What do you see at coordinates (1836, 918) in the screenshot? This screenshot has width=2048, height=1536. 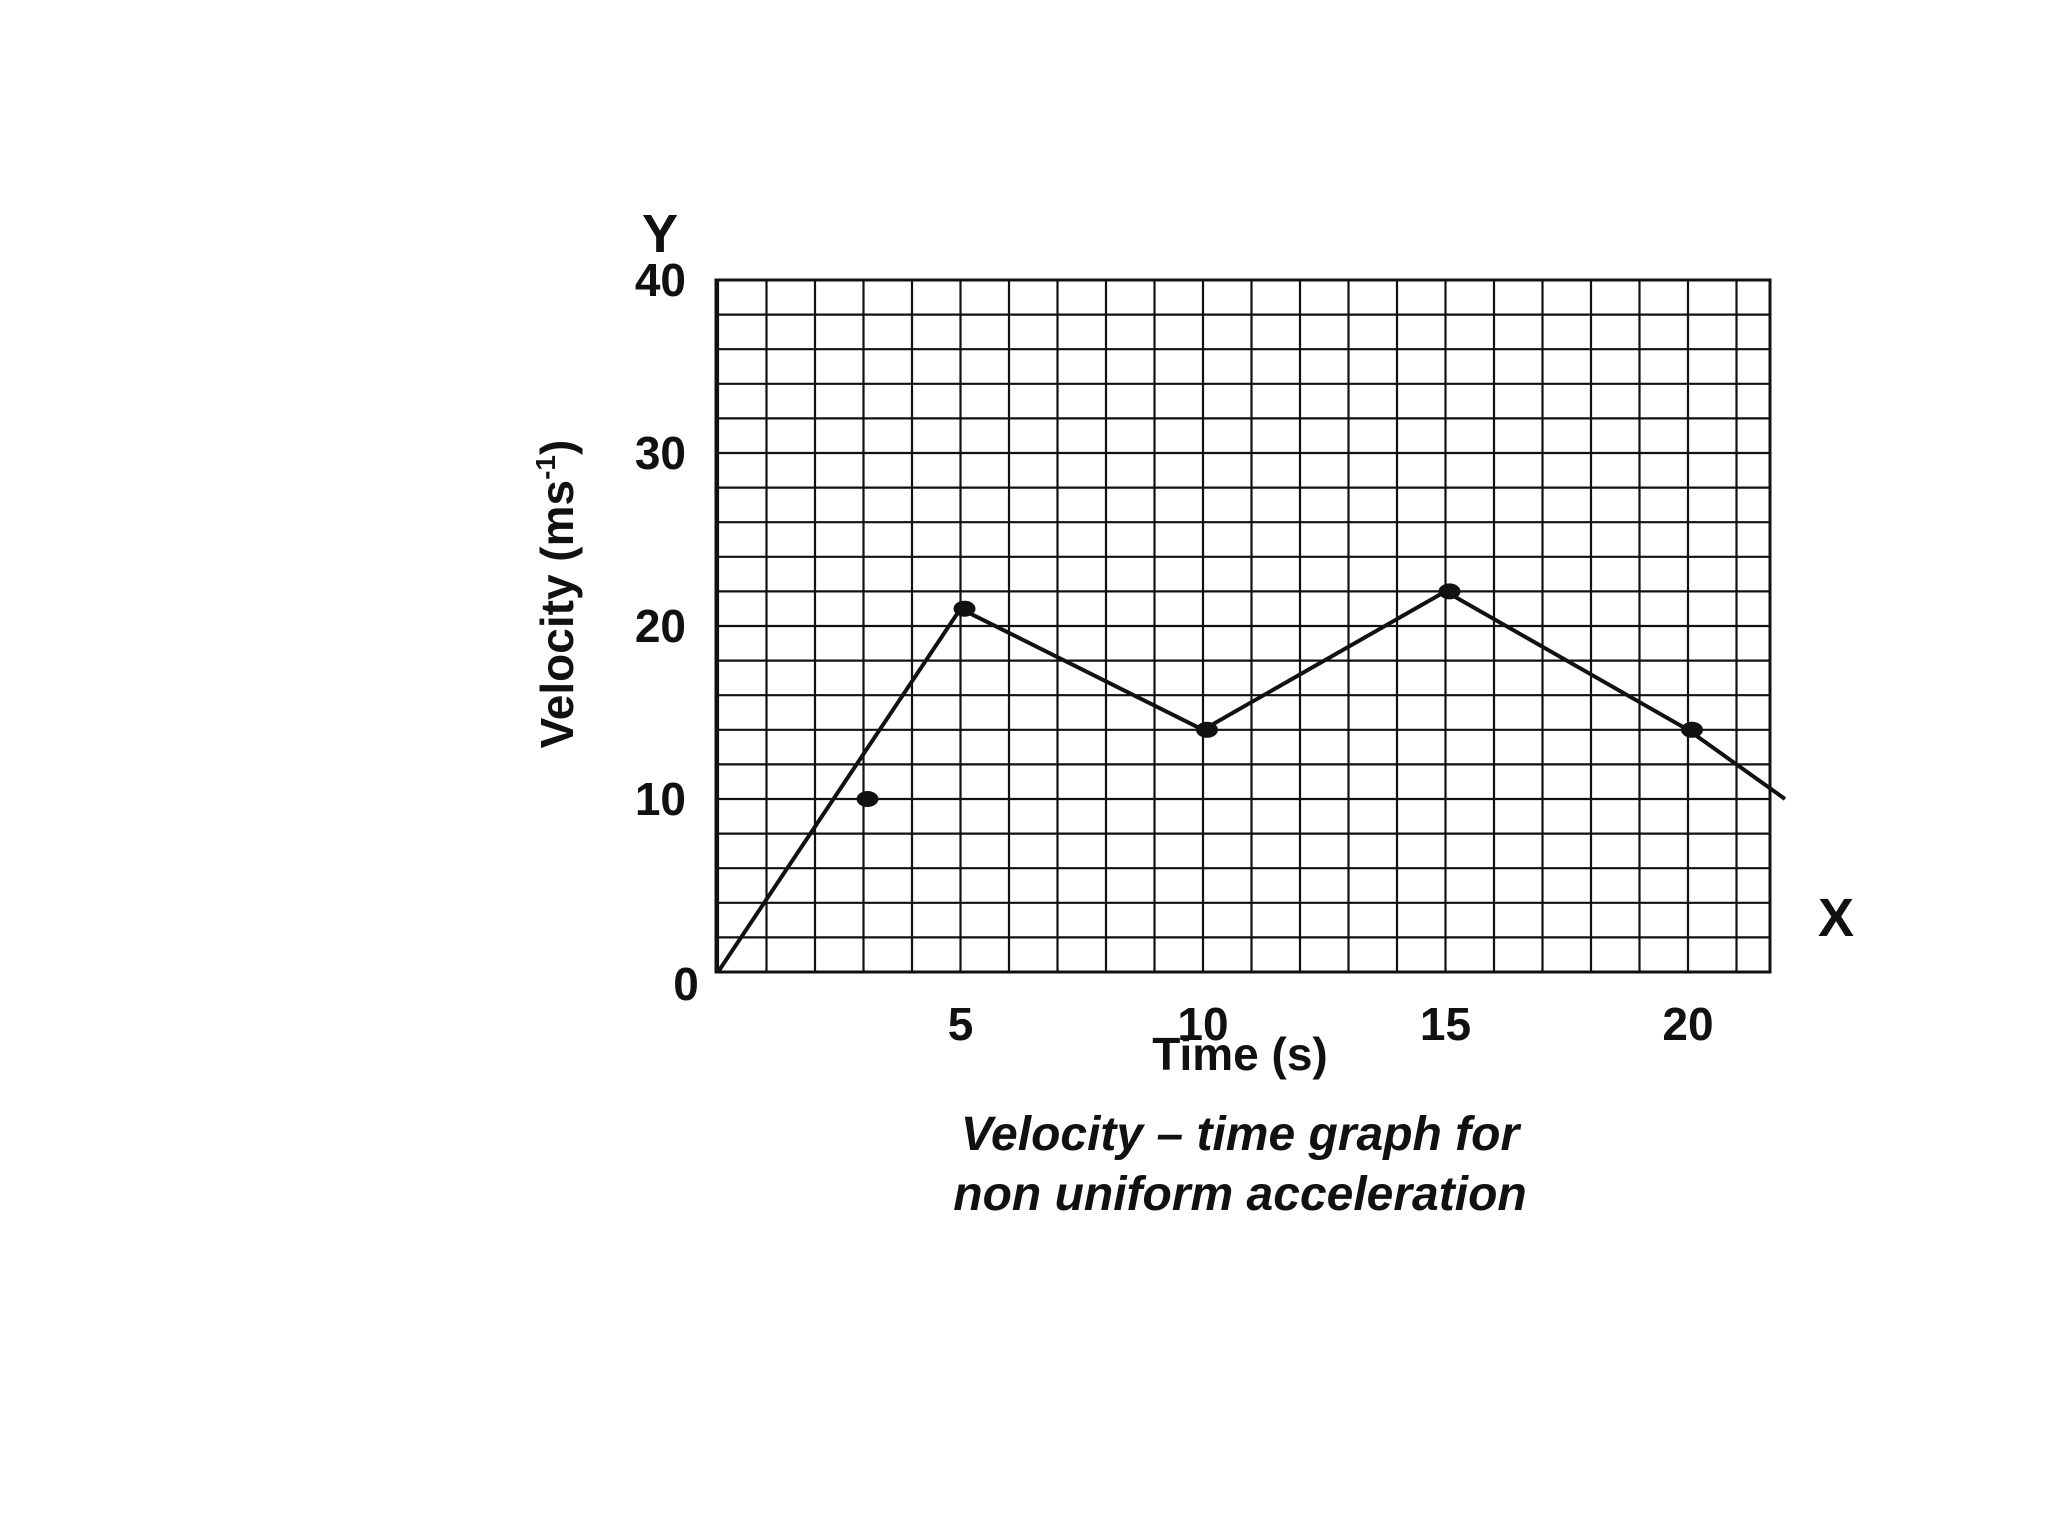 I see `x-axis-letter: X` at bounding box center [1836, 918].